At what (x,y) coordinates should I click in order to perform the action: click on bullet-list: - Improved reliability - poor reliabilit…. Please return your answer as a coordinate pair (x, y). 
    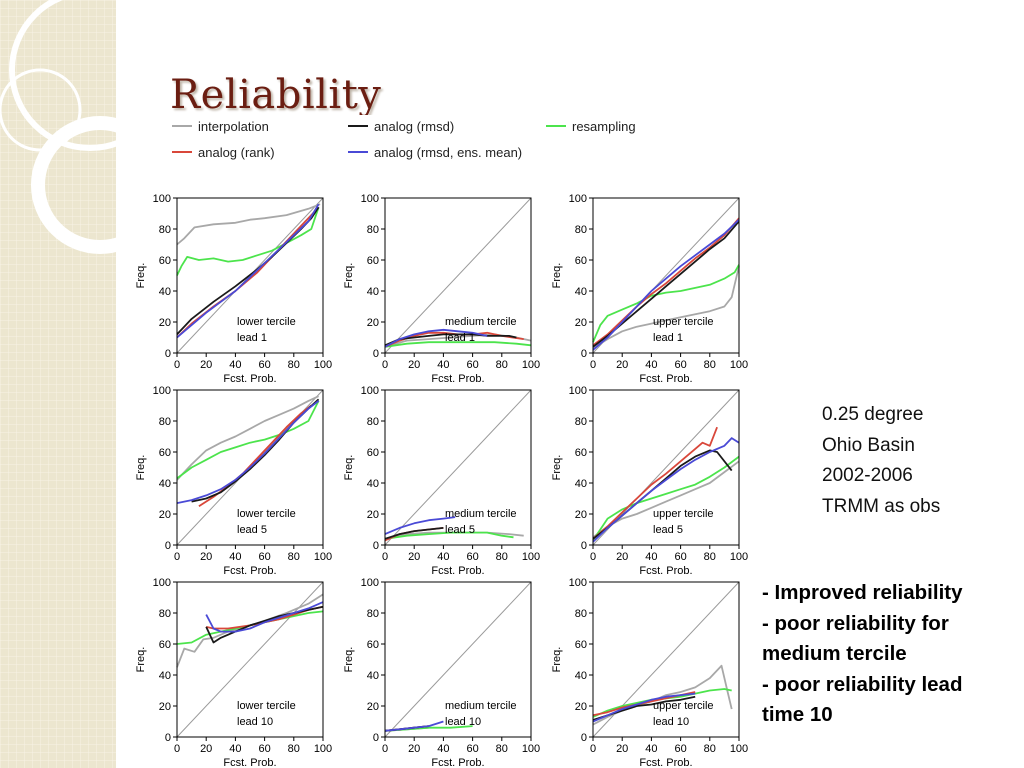
    Looking at the image, I should click on (891, 654).